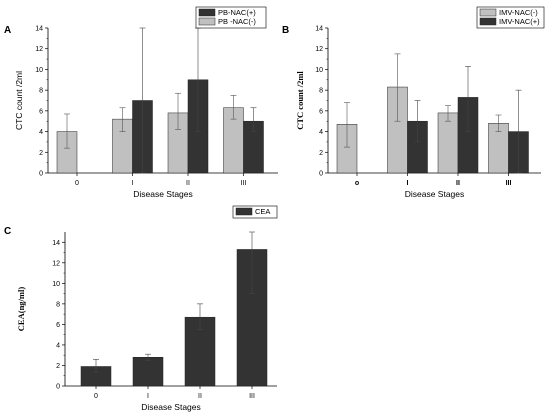 This screenshot has width=550, height=418. I want to click on panel-letter-a: A, so click(7, 30).